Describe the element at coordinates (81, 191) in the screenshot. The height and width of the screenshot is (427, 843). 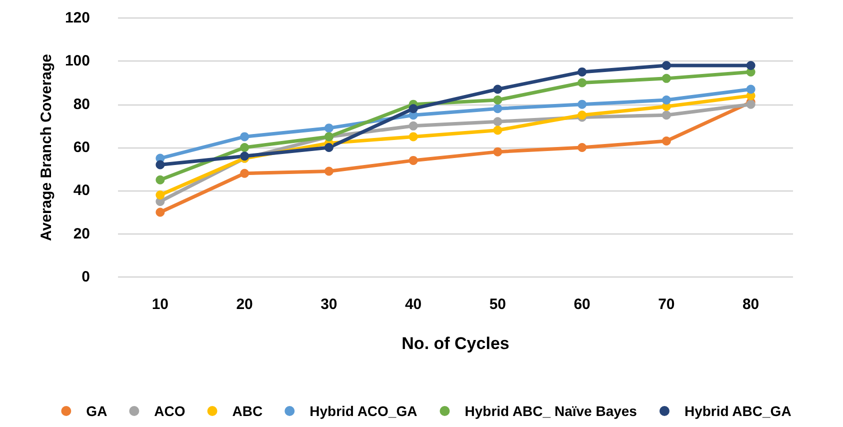
I see `y-tick-label: 40` at that location.